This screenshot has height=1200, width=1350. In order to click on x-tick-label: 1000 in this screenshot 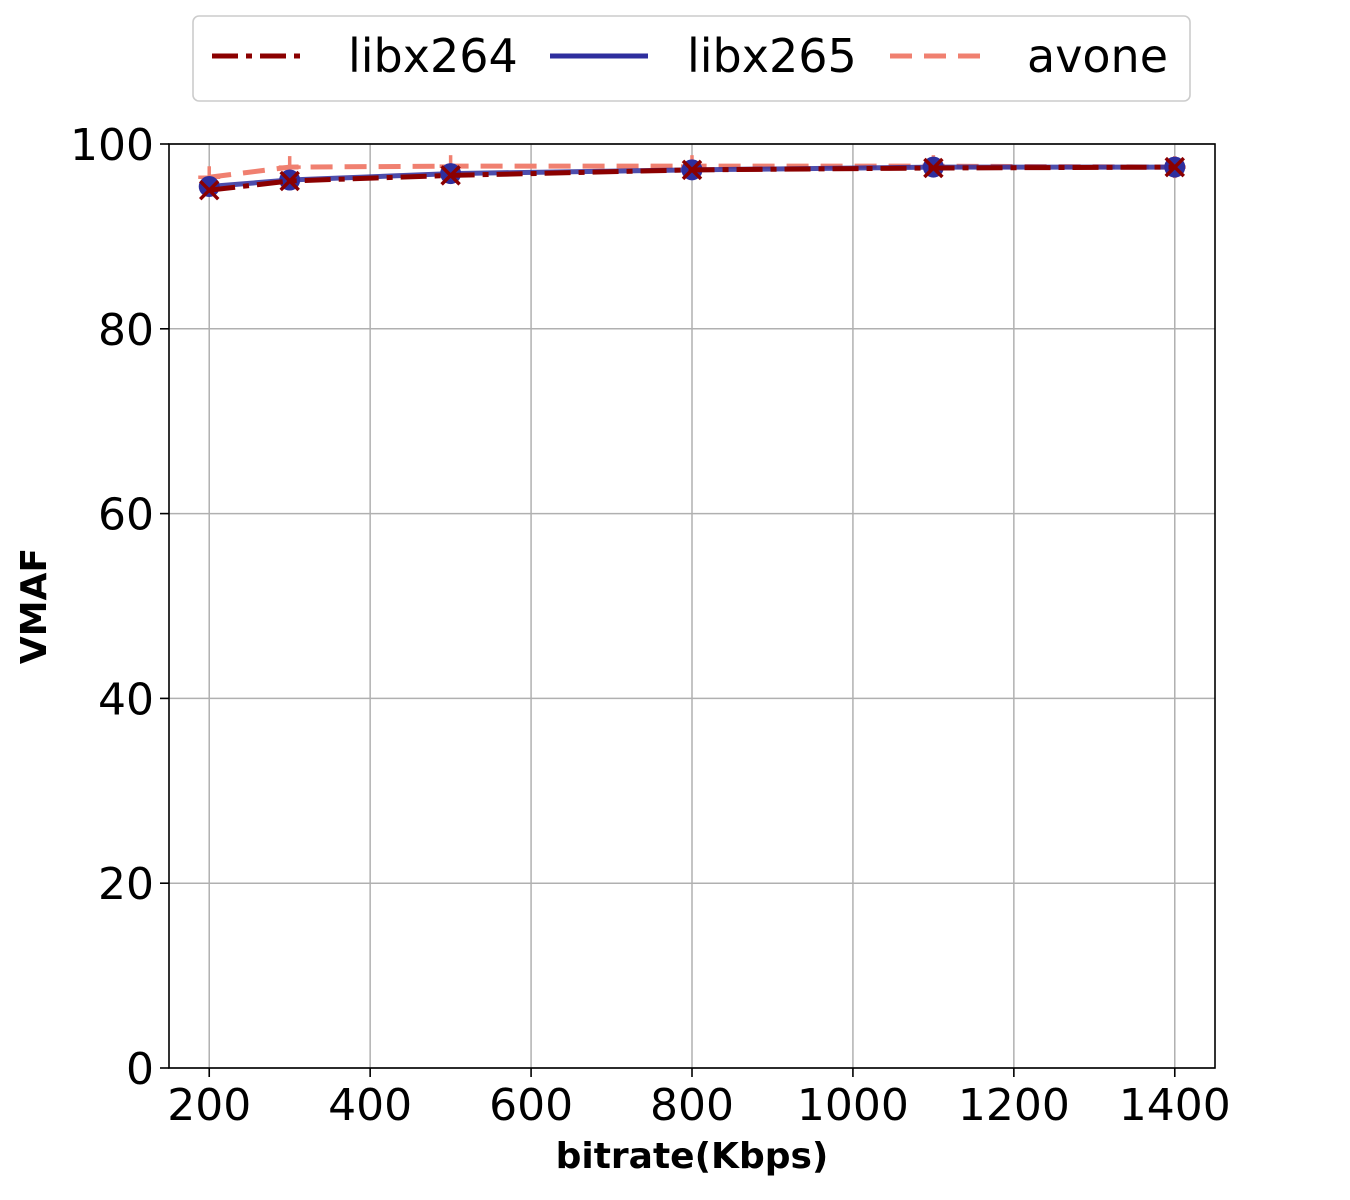, I will do `click(853, 1105)`.